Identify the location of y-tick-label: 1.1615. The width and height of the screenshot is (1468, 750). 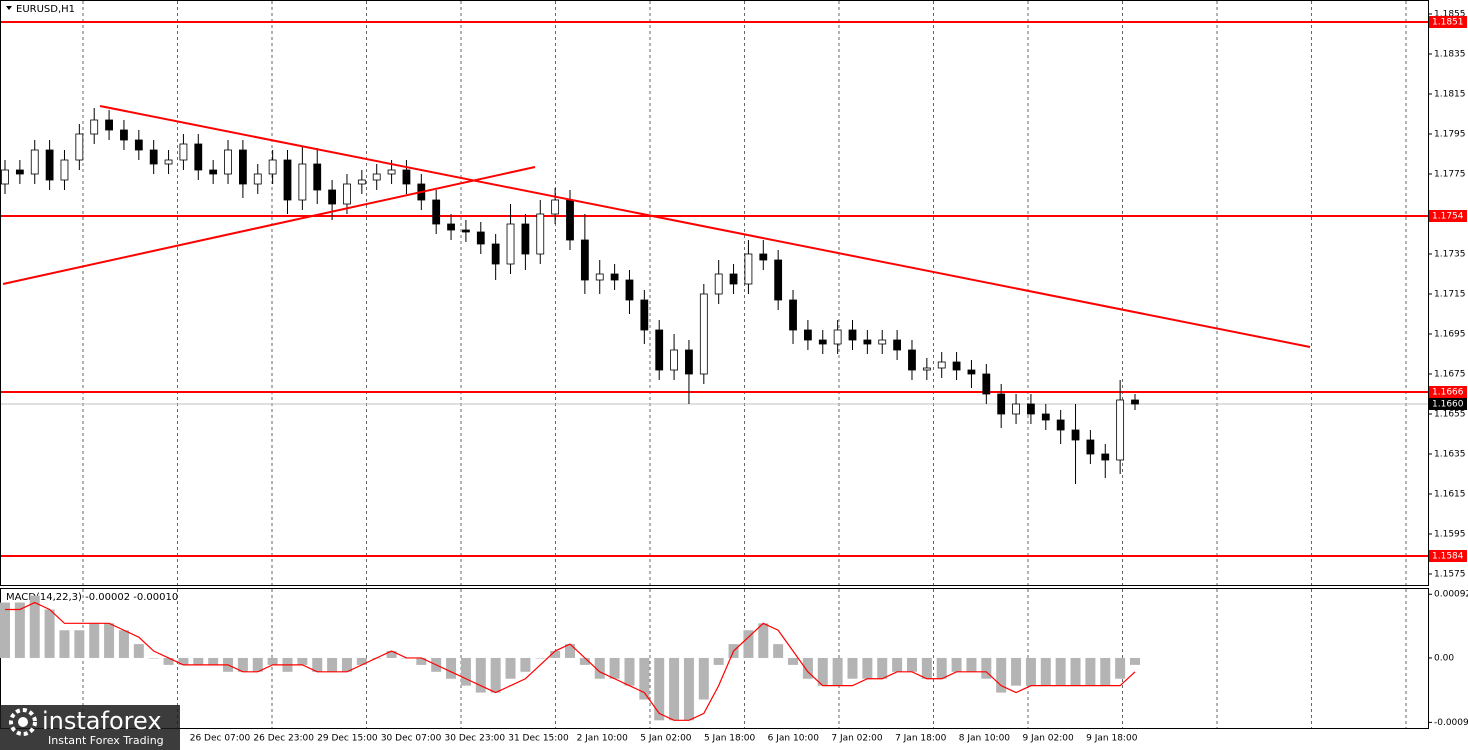
(1450, 495).